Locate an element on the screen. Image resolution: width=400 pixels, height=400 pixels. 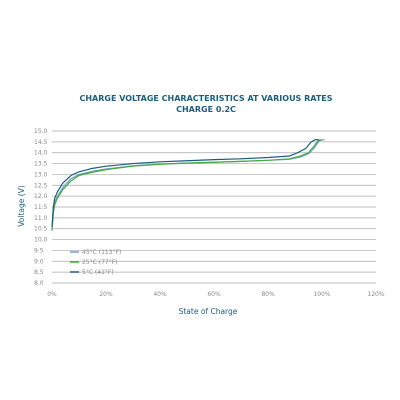
y-tick-label: 11.5 is located at coordinates (41, 207).